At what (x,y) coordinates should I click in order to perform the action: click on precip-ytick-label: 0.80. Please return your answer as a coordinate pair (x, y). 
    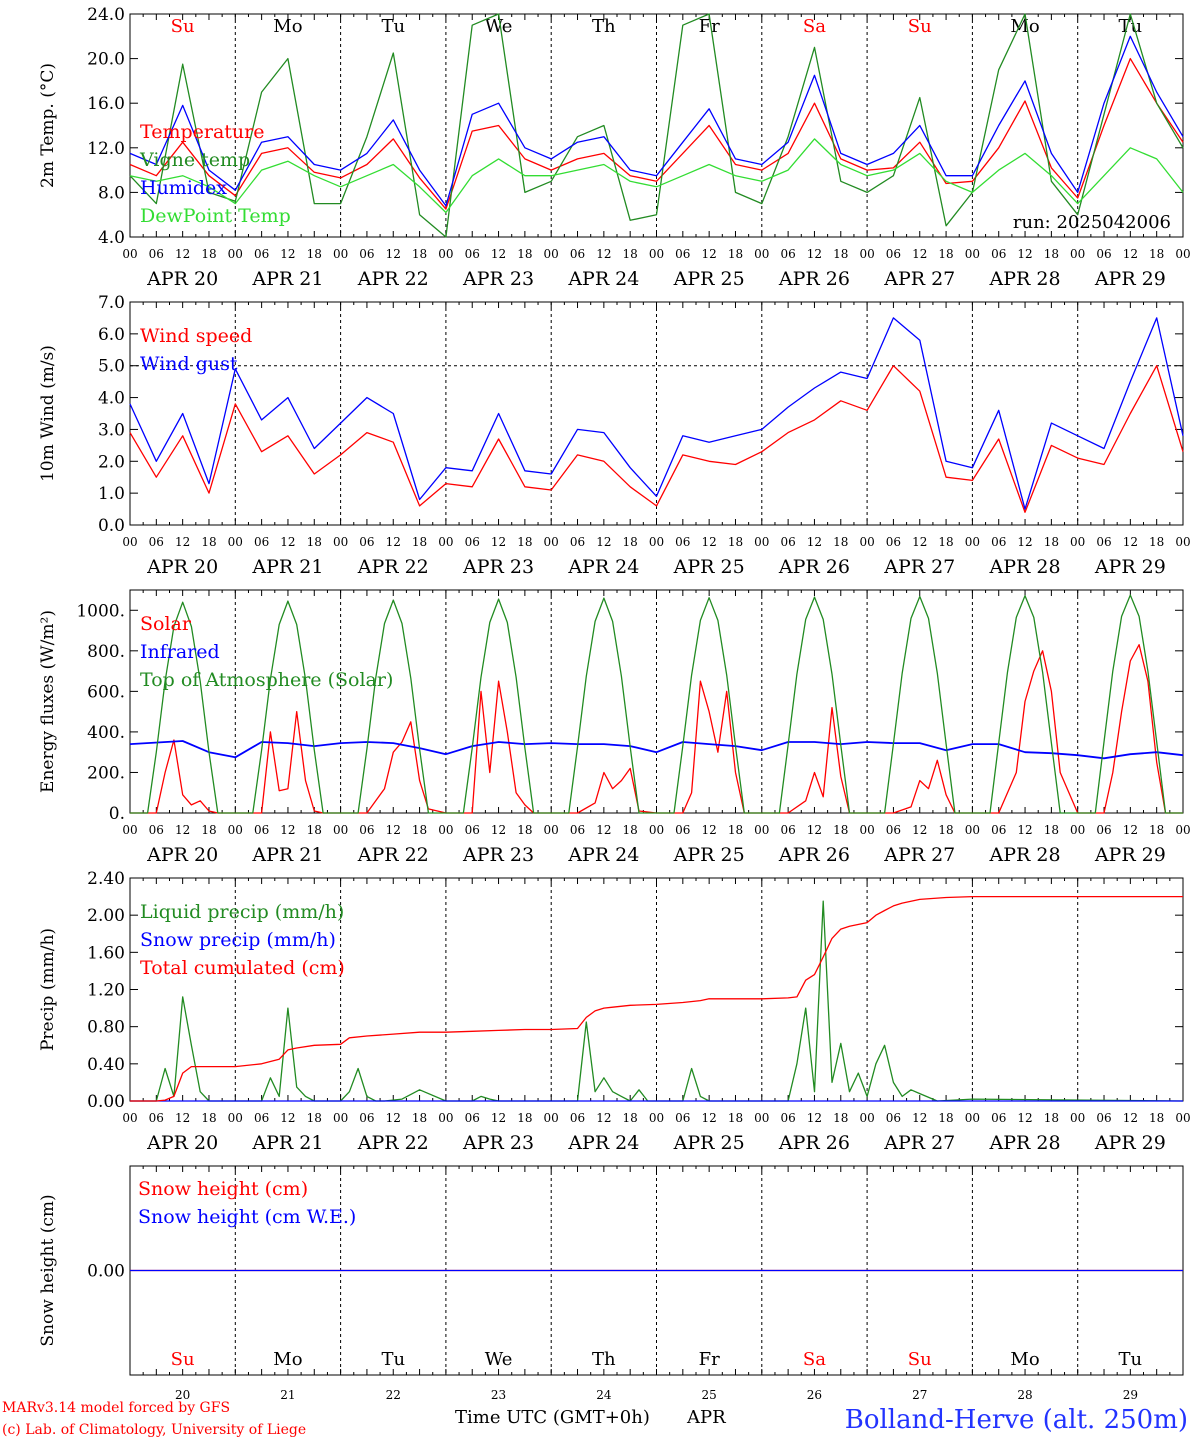
    Looking at the image, I should click on (106, 1028).